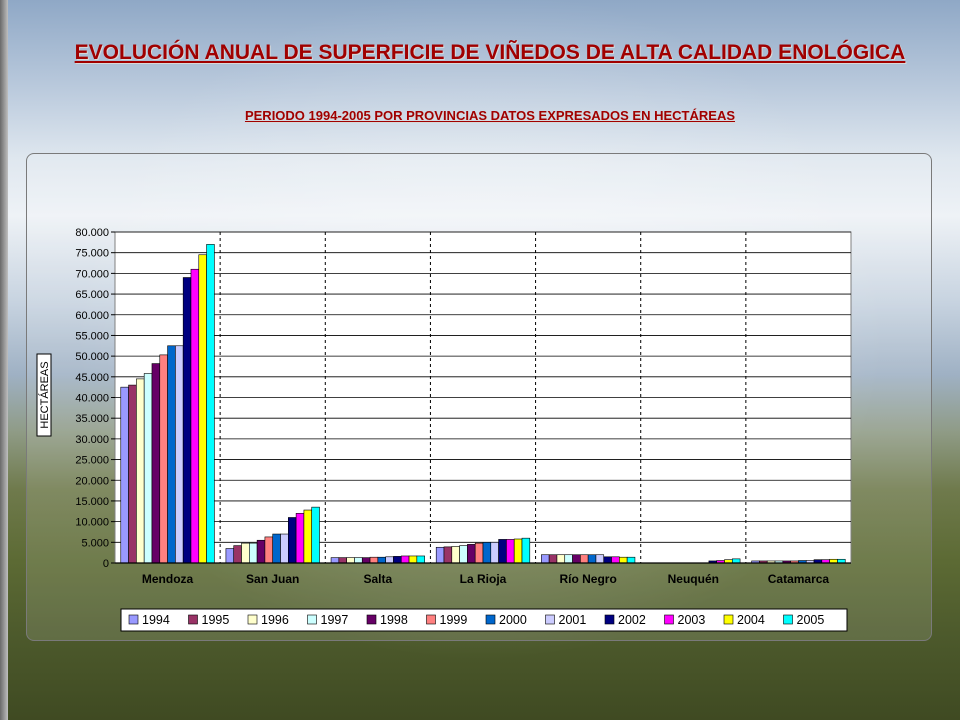 The height and width of the screenshot is (720, 960). What do you see at coordinates (483, 579) in the screenshot?
I see `category-label: La Rioja` at bounding box center [483, 579].